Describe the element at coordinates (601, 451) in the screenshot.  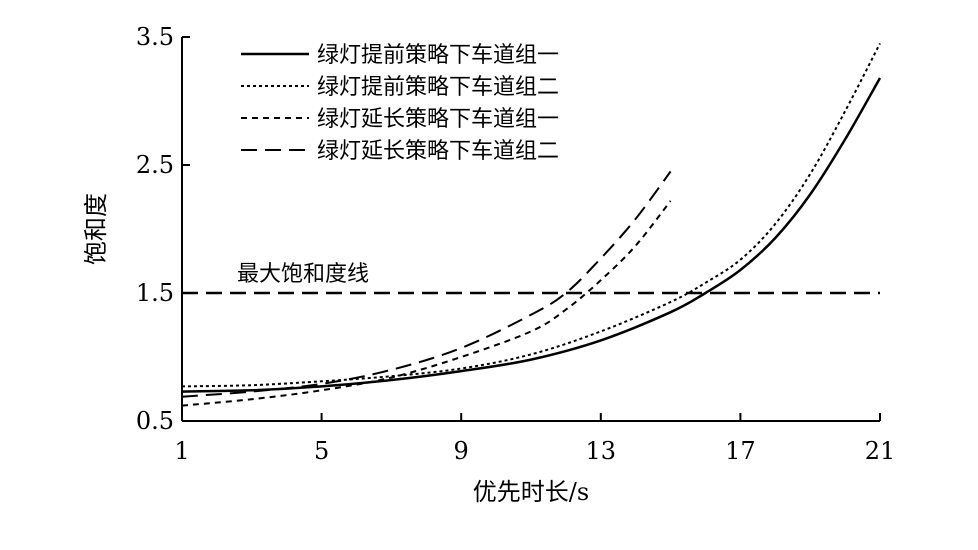
I see `x-tick-label: 13` at that location.